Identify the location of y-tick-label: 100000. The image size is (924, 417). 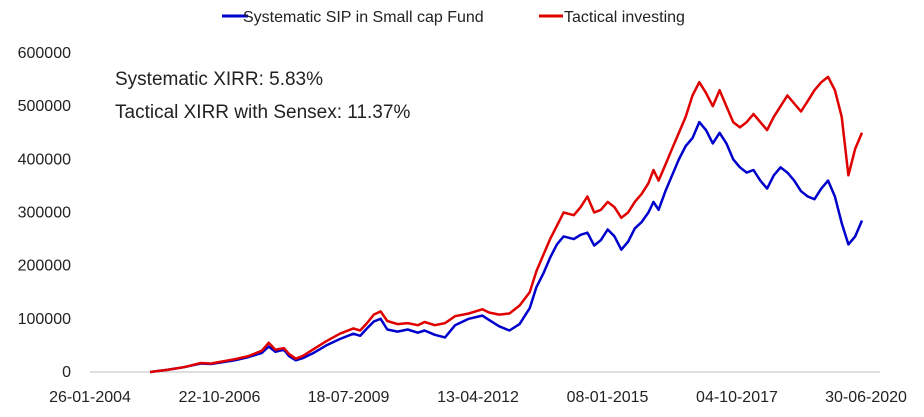
(44, 319).